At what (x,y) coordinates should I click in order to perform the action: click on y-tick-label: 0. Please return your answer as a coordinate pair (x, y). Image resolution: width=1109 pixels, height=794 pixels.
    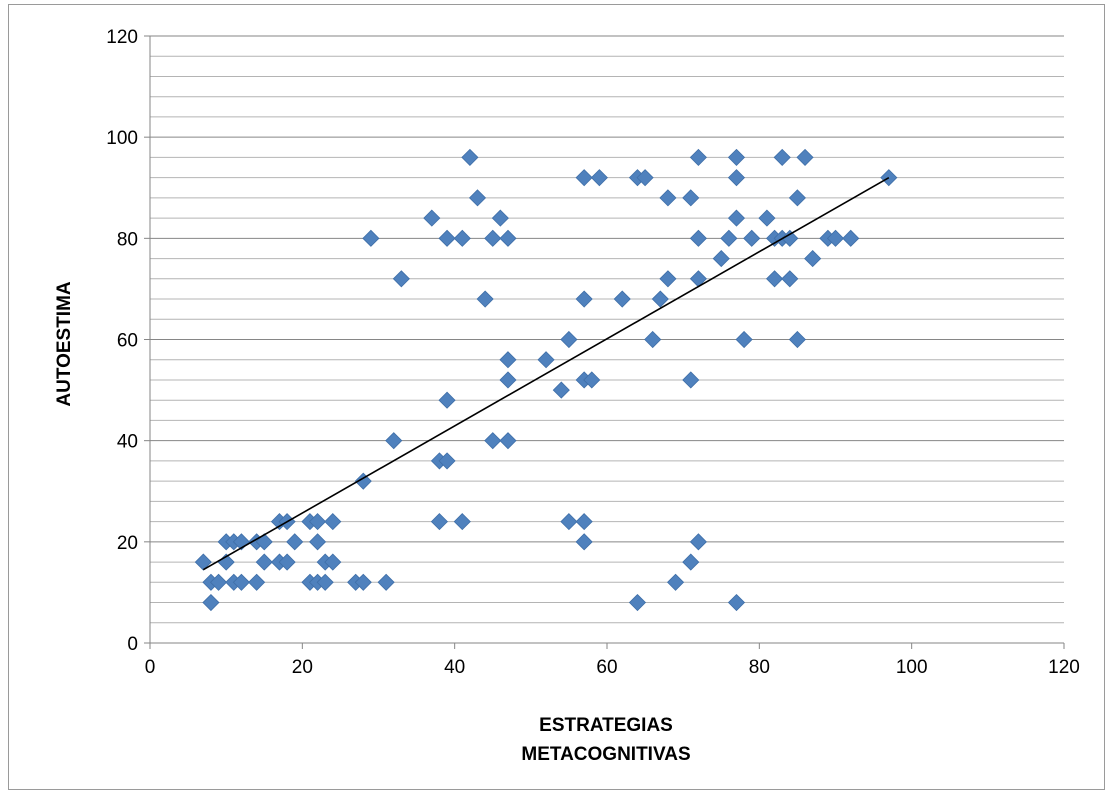
    Looking at the image, I should click on (132, 644).